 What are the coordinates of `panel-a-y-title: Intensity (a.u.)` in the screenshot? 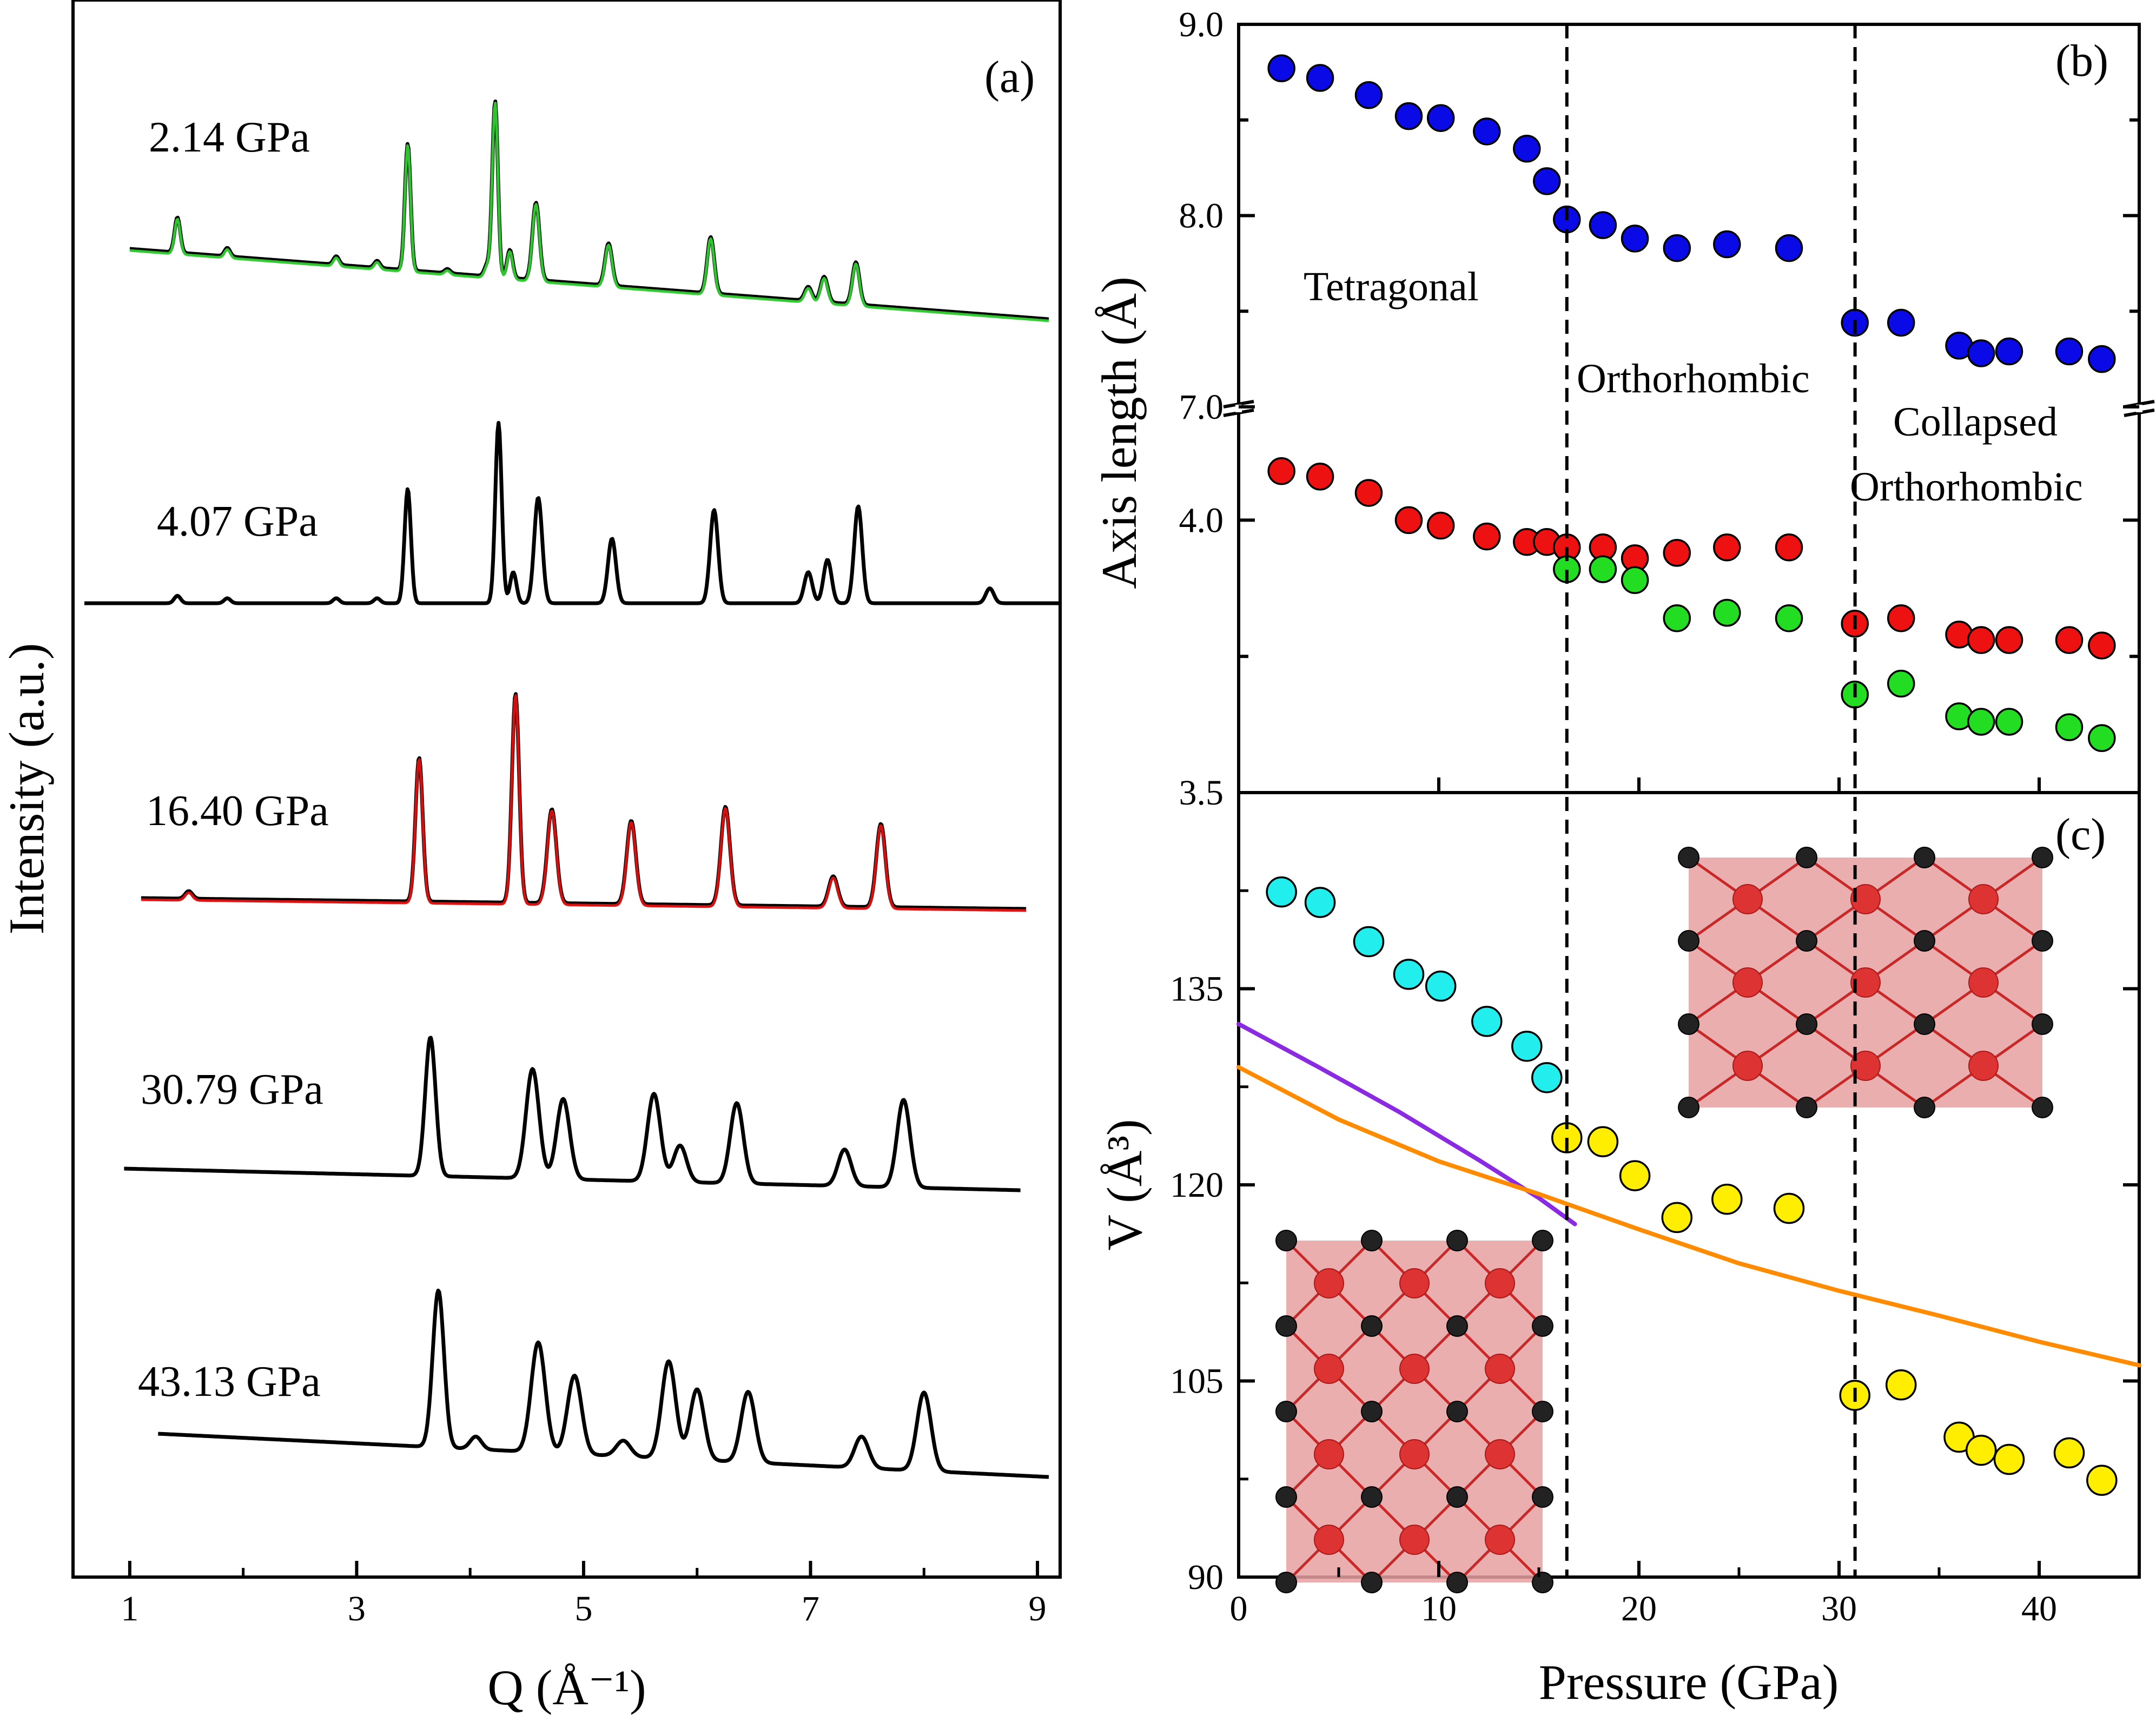 It's located at (27, 788).